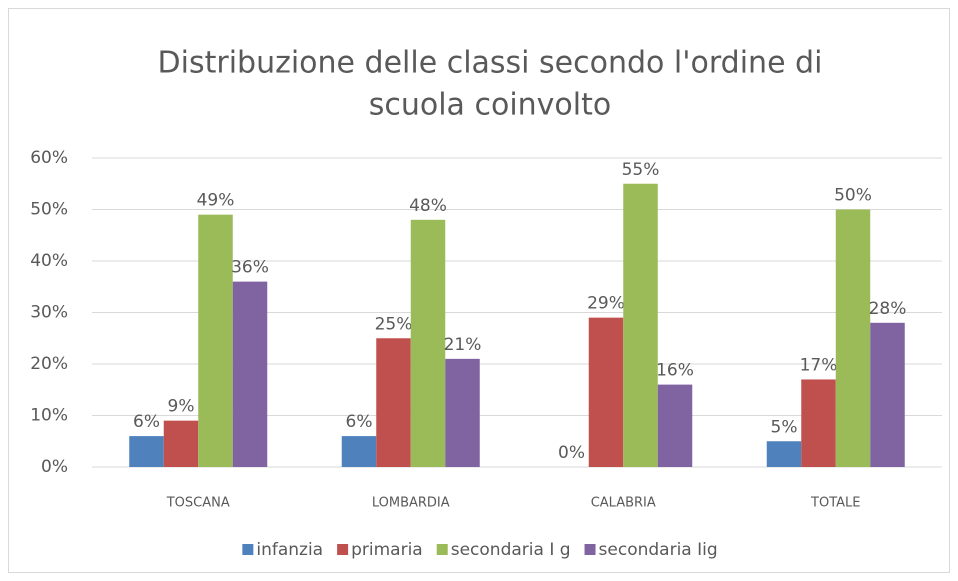 Image resolution: width=958 pixels, height=581 pixels. I want to click on data-label: 9%, so click(181, 407).